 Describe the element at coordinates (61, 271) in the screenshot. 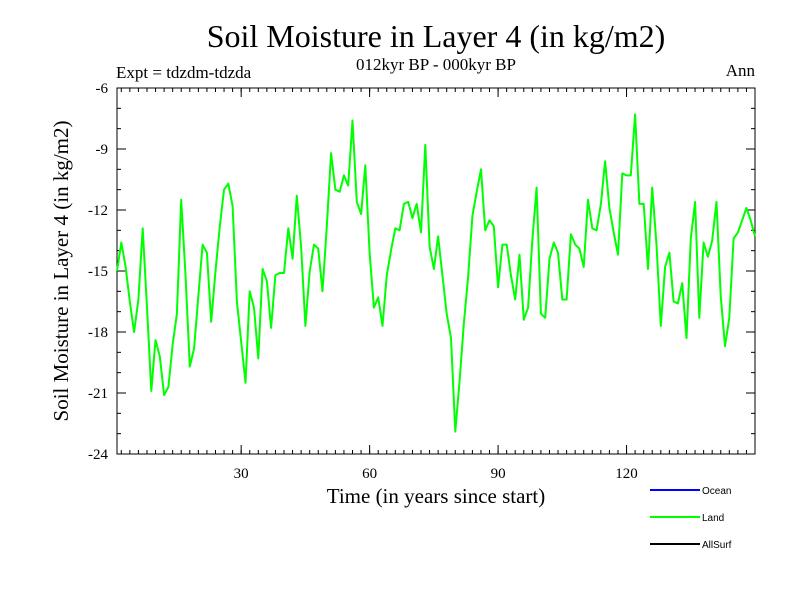

I see `y-axis-label: Soil Moisture in Layer 4 (in kg/m2)` at that location.